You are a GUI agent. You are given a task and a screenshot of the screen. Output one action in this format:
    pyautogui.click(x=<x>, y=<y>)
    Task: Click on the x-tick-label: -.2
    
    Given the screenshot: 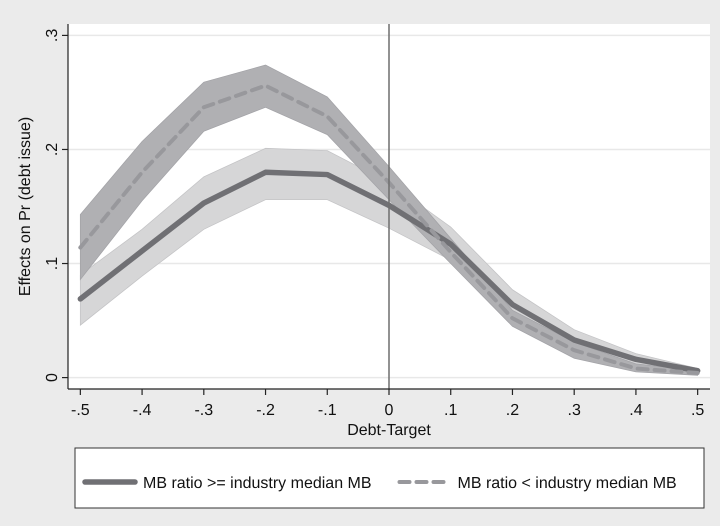 What is the action you would take?
    pyautogui.click(x=265, y=410)
    